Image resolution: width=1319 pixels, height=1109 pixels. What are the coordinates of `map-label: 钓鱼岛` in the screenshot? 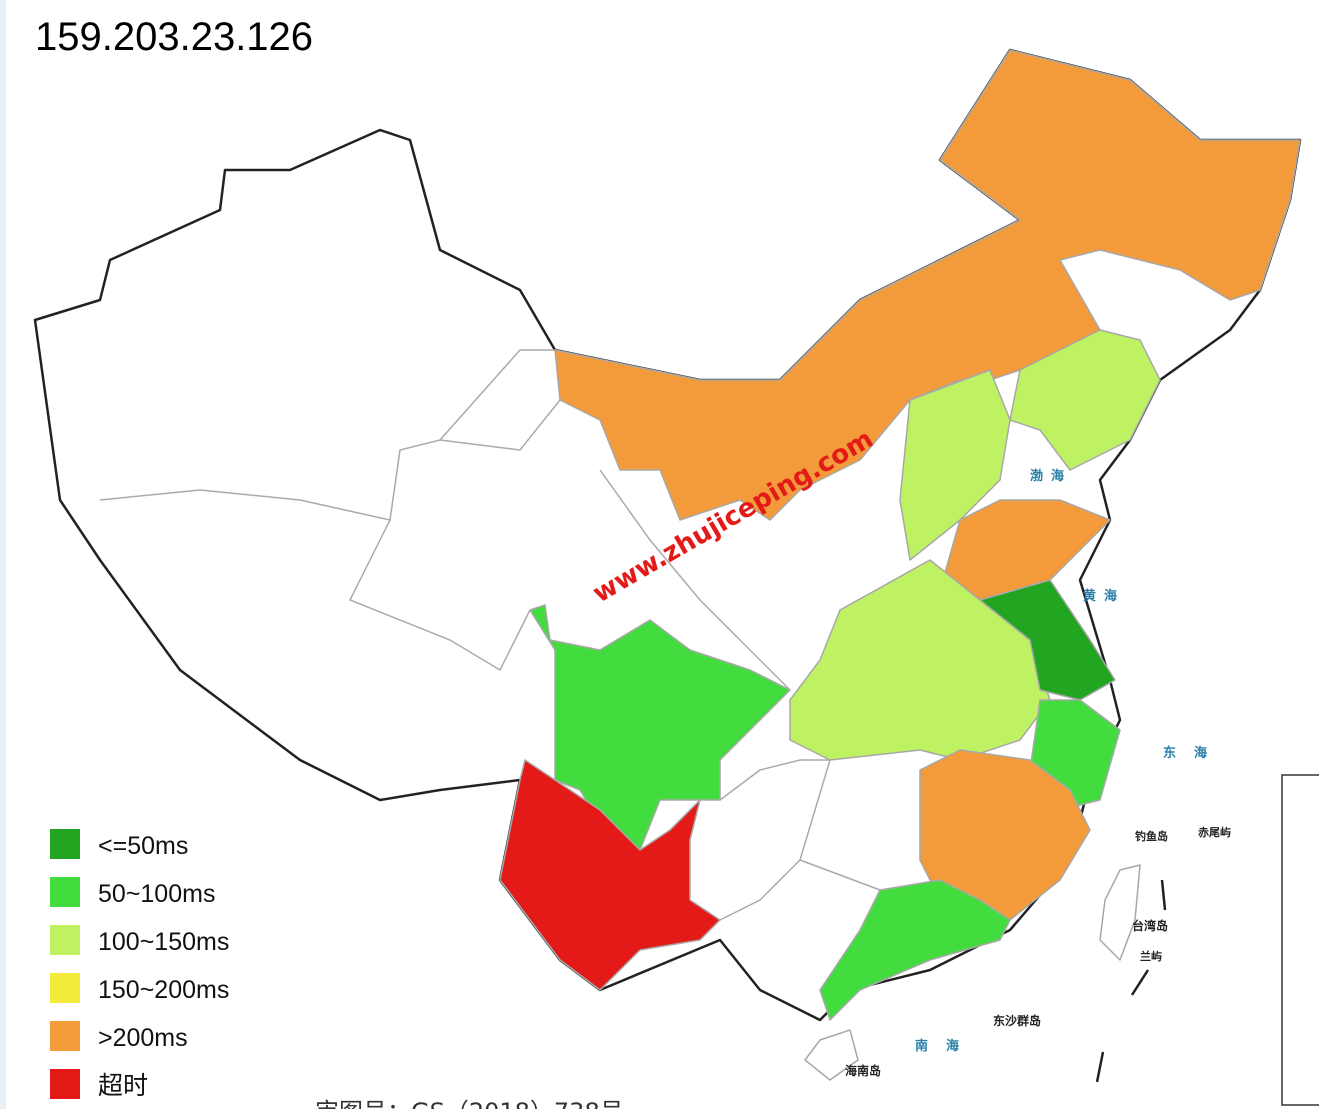 It's located at (1151, 836).